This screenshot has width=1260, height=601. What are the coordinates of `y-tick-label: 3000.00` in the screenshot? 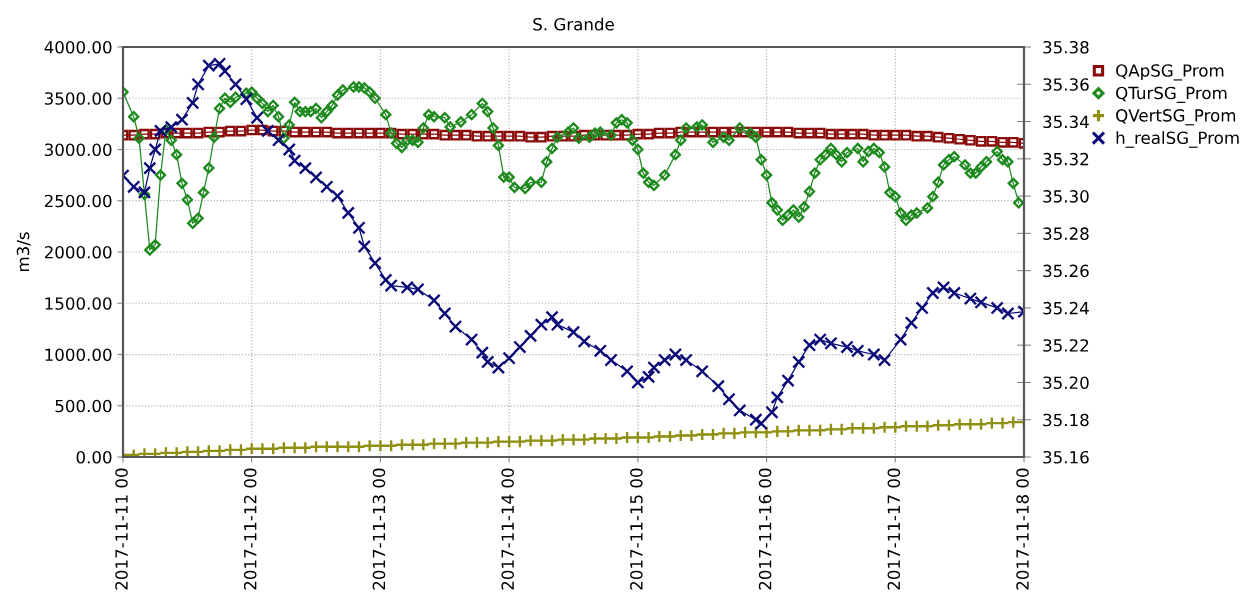 It's located at (78, 150).